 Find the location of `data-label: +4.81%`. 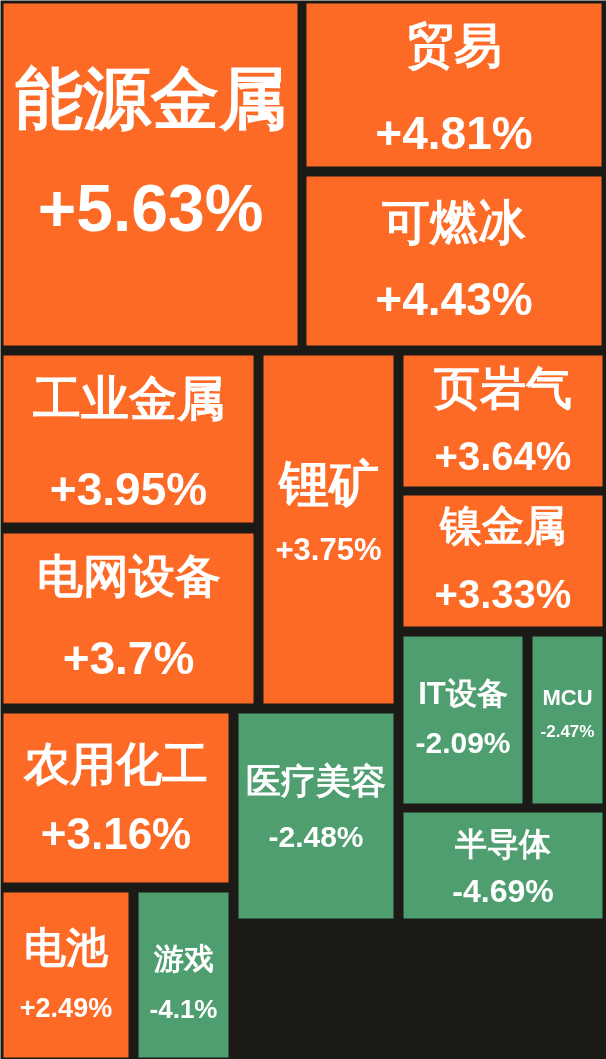

data-label: +4.81% is located at coordinates (454, 132).